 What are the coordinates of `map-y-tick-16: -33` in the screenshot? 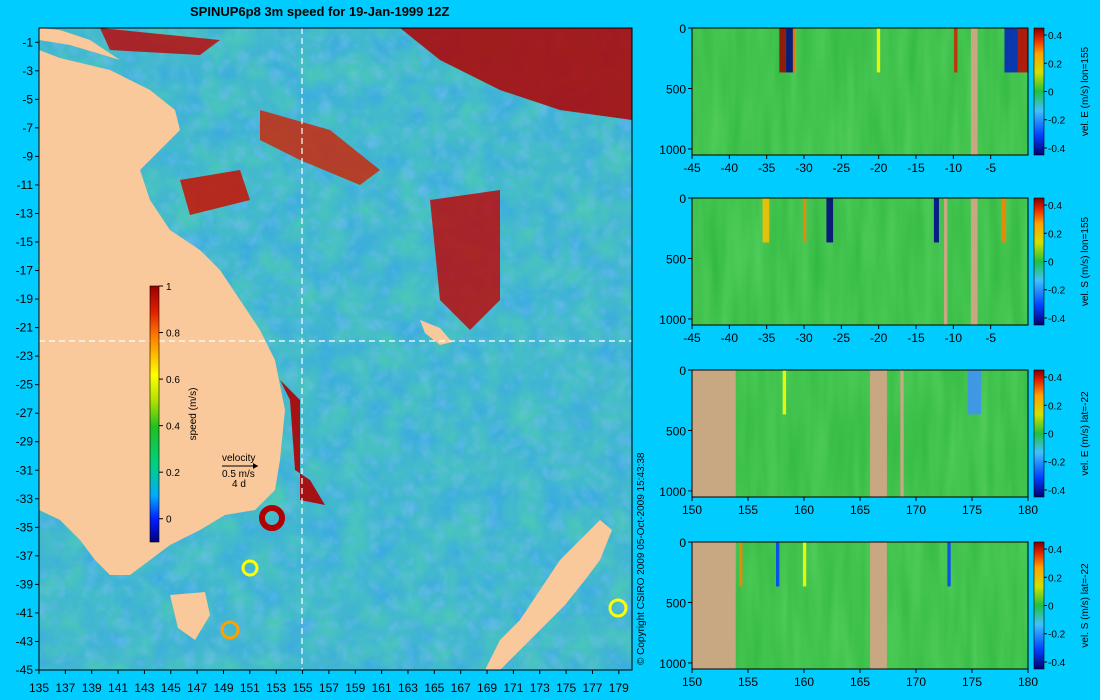 It's located at (25, 499).